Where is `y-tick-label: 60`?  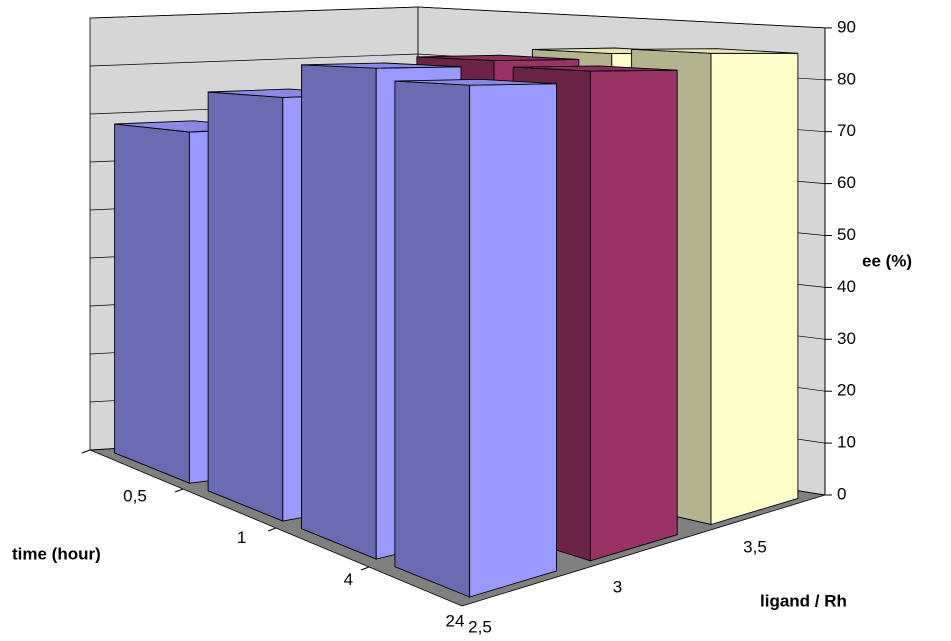
y-tick-label: 60 is located at coordinates (846, 182).